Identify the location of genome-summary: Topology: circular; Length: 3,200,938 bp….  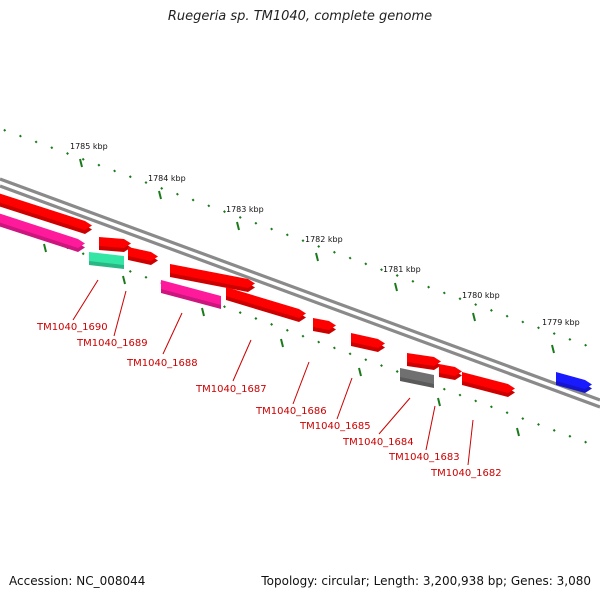
(426, 581).